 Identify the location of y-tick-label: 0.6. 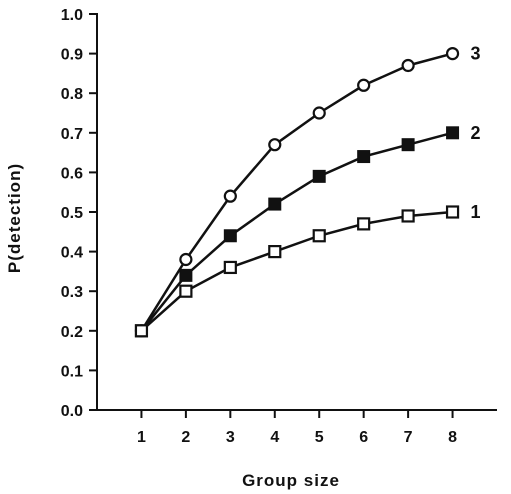
(72, 173).